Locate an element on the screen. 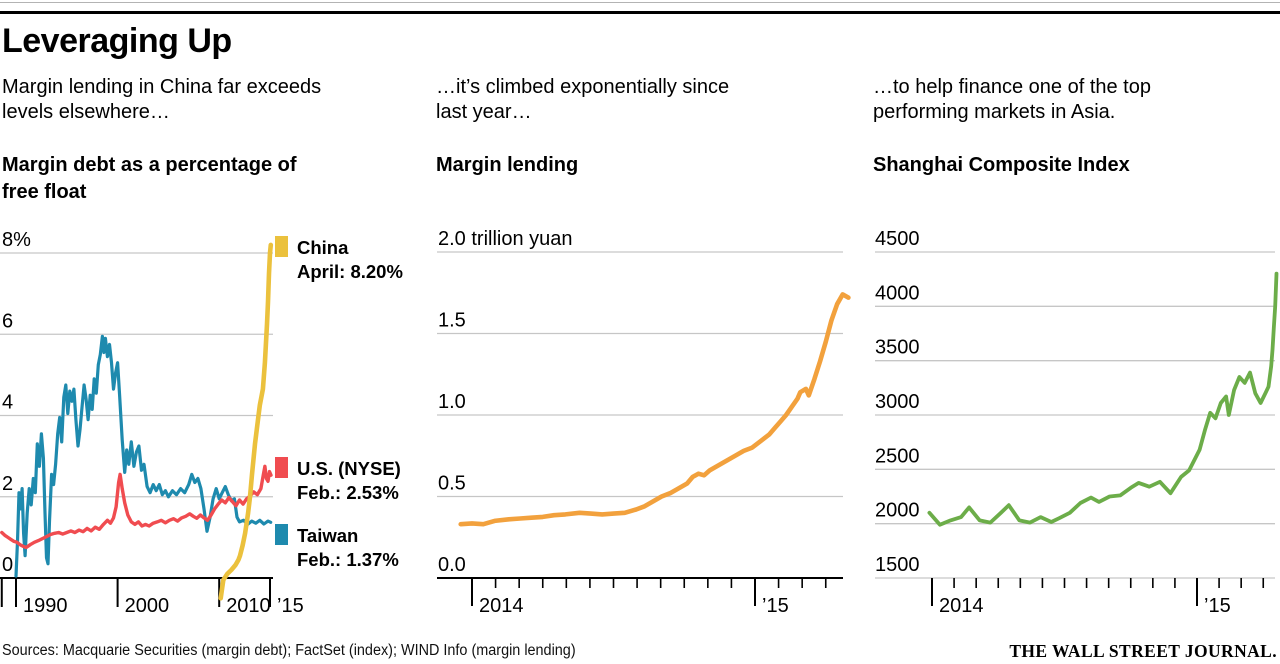 This screenshot has height=664, width=1280. china-swatch is located at coordinates (281, 246).